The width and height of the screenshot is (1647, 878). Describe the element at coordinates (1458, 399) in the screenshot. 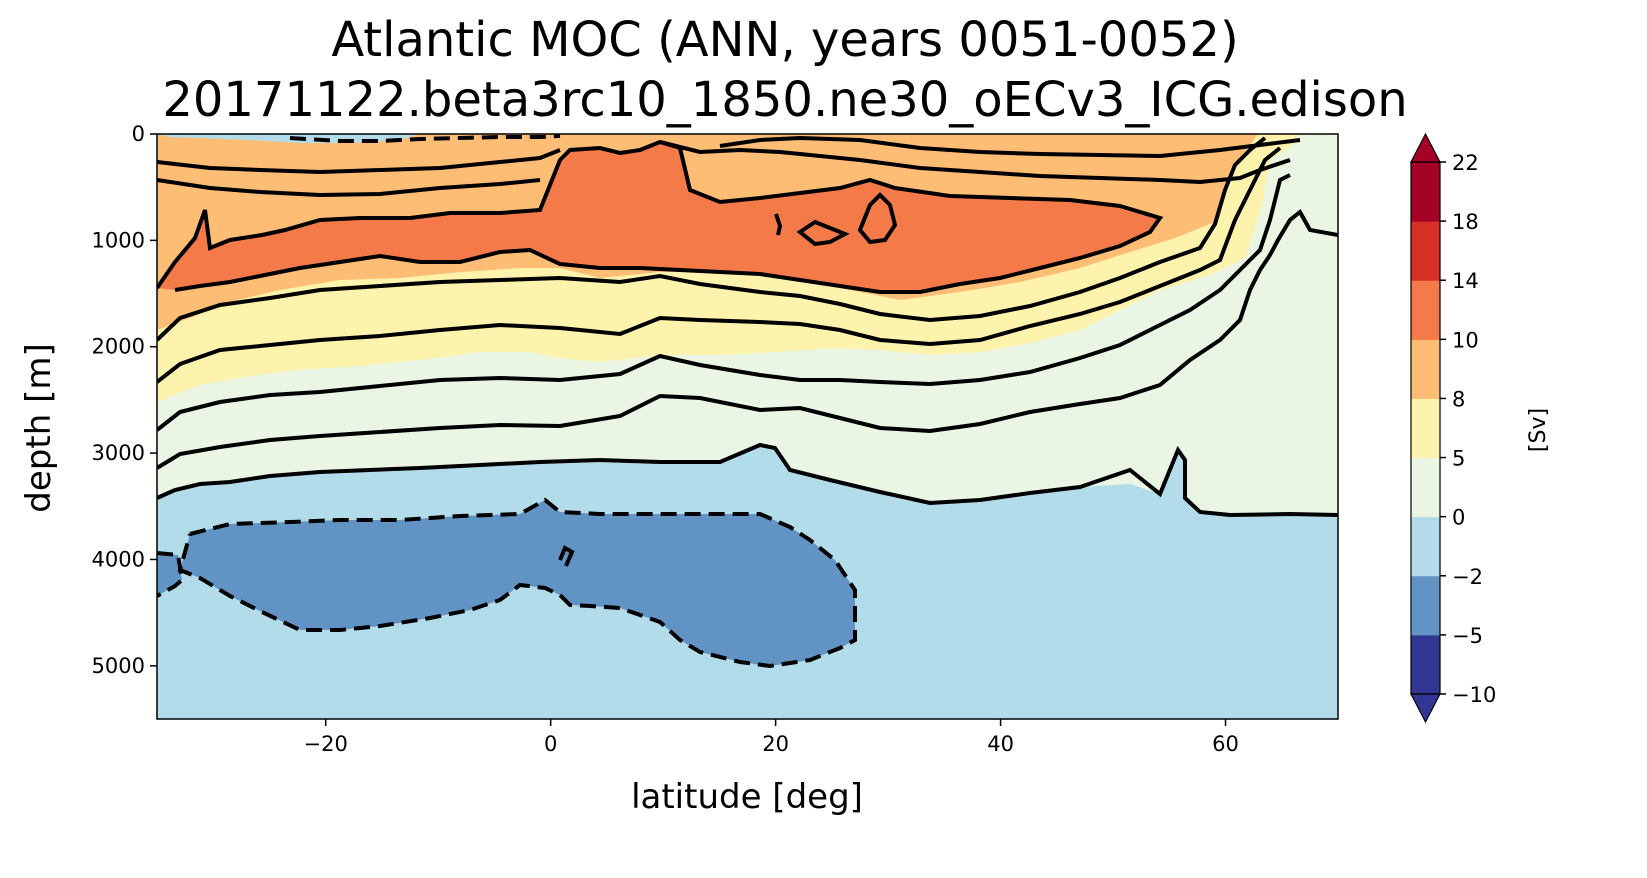

I see `colorbar-tick-label: 8` at that location.